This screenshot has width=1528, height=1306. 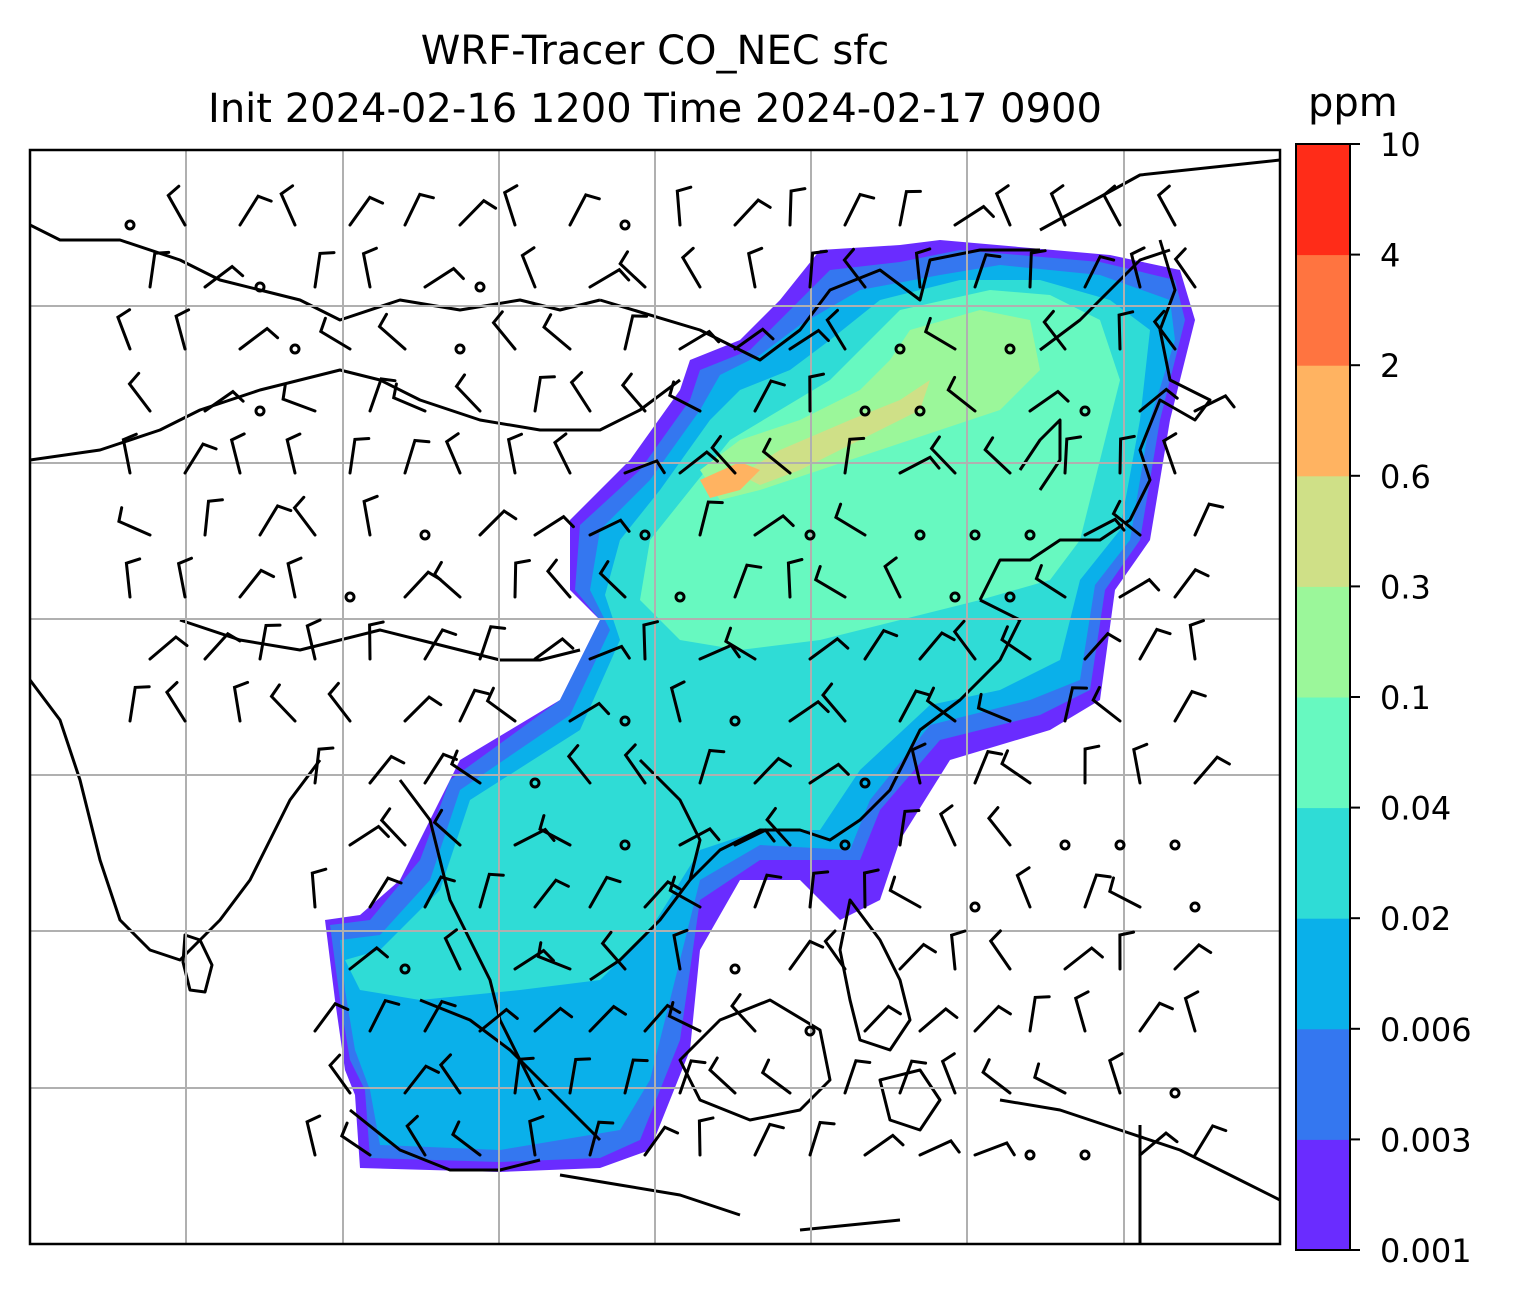 What do you see at coordinates (910, 1100) in the screenshot?
I see `sulawesi` at bounding box center [910, 1100].